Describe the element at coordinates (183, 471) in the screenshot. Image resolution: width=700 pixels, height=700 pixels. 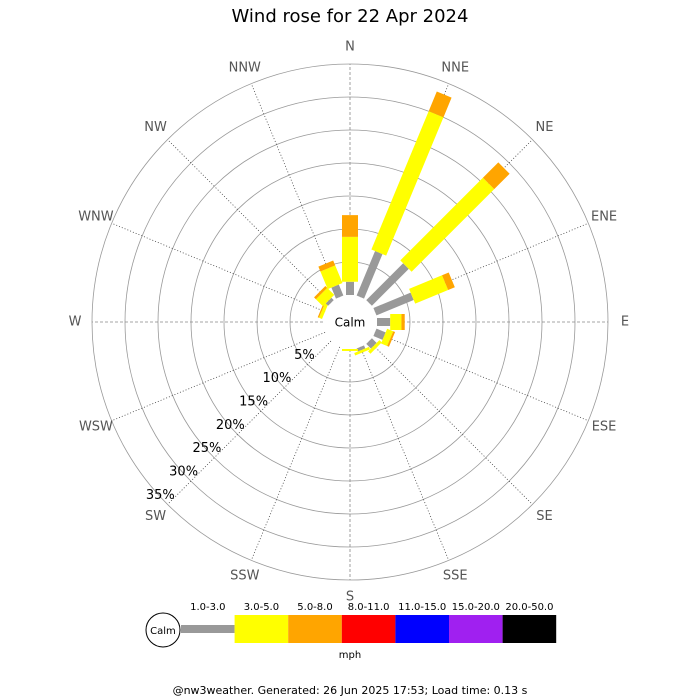
I see `r-tick-label: 30%` at that location.